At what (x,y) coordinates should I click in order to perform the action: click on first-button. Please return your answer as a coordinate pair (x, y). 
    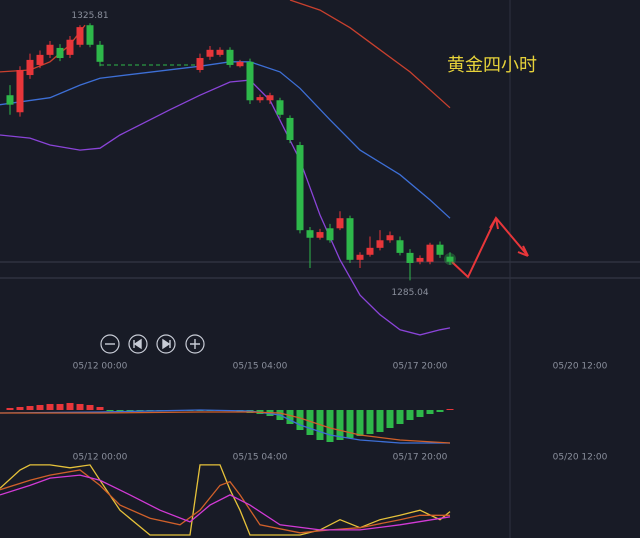
    Looking at the image, I should click on (138, 344).